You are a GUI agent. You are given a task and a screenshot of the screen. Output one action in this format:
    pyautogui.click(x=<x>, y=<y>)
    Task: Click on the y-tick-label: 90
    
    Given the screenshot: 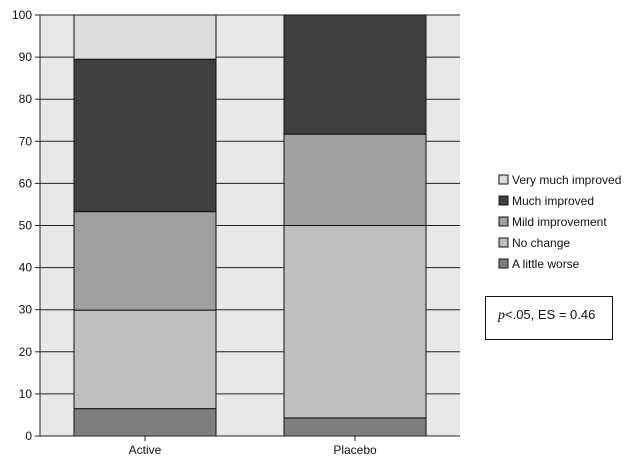 What is the action you would take?
    pyautogui.click(x=26, y=57)
    